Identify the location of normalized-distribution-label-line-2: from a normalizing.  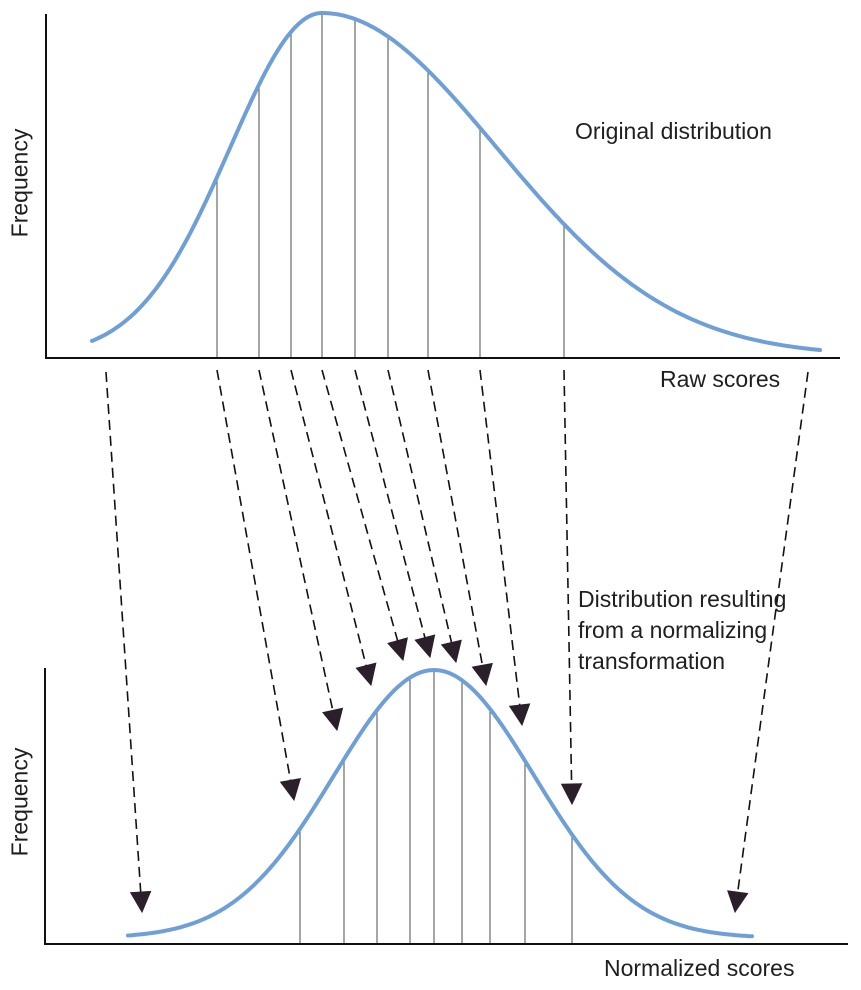
(673, 630).